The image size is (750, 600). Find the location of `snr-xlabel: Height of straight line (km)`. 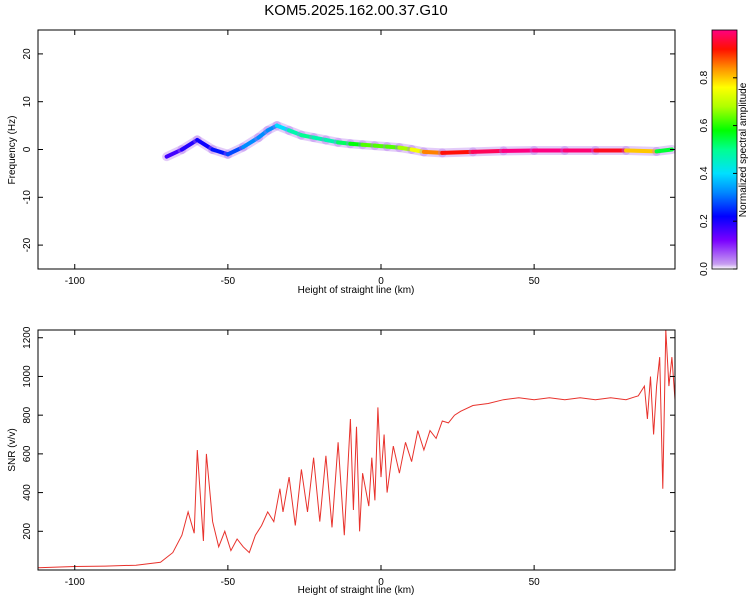

snr-xlabel: Height of straight line (km) is located at coordinates (356, 590).